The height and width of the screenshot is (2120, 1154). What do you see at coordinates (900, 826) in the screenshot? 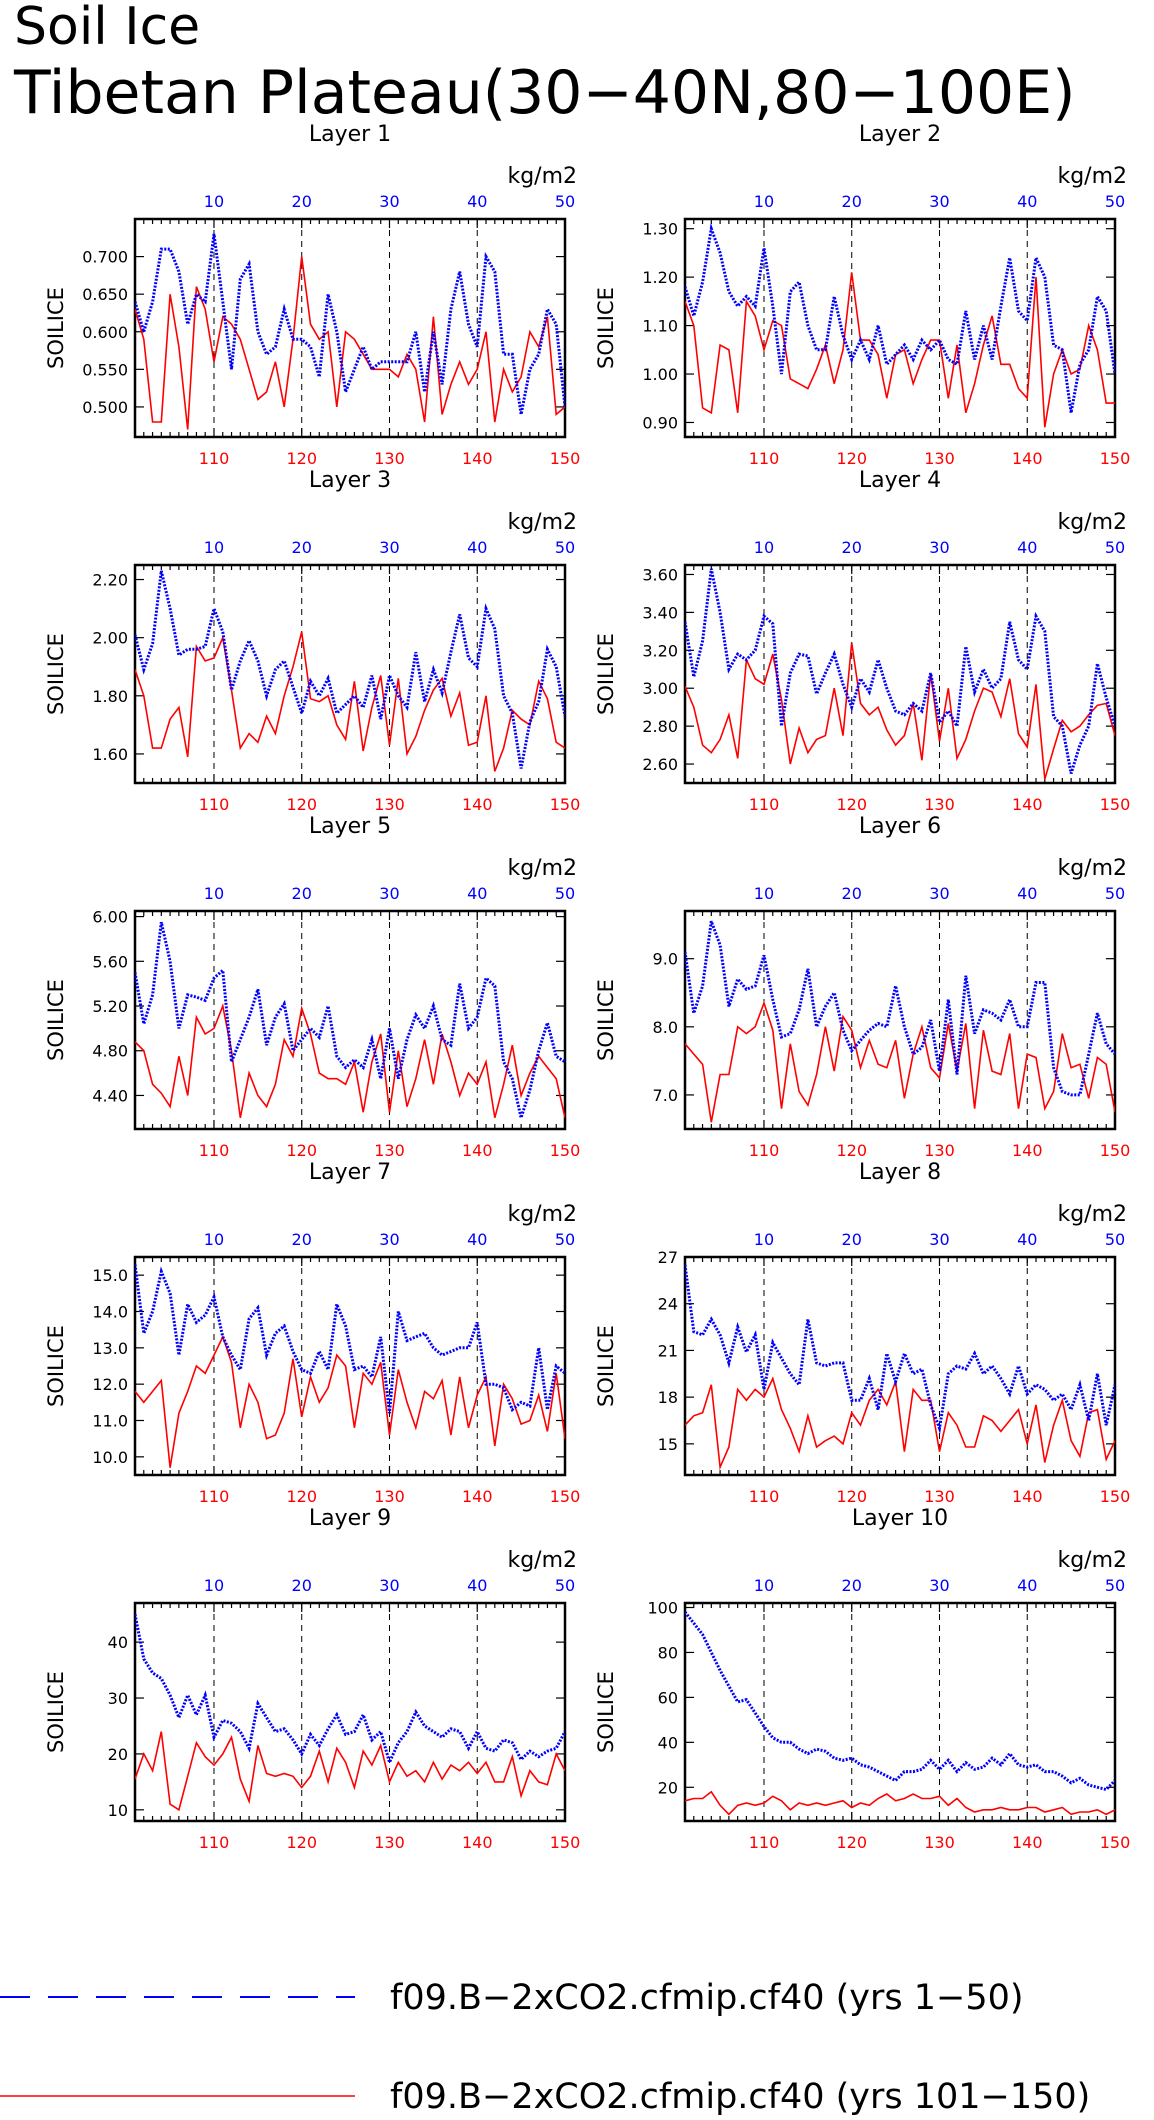
I see `panel-title: Layer 6` at bounding box center [900, 826].